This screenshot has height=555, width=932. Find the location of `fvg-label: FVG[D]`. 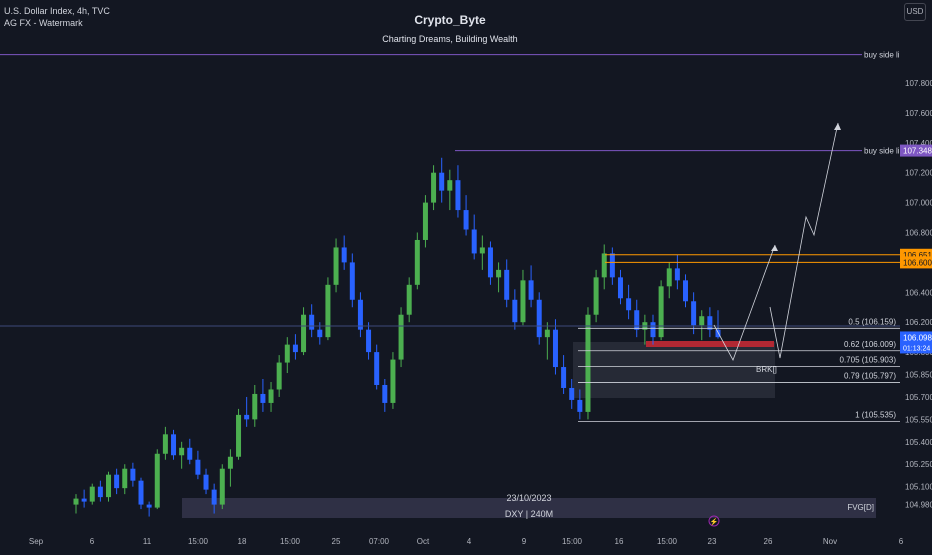

fvg-label: FVG[D] is located at coordinates (860, 507).